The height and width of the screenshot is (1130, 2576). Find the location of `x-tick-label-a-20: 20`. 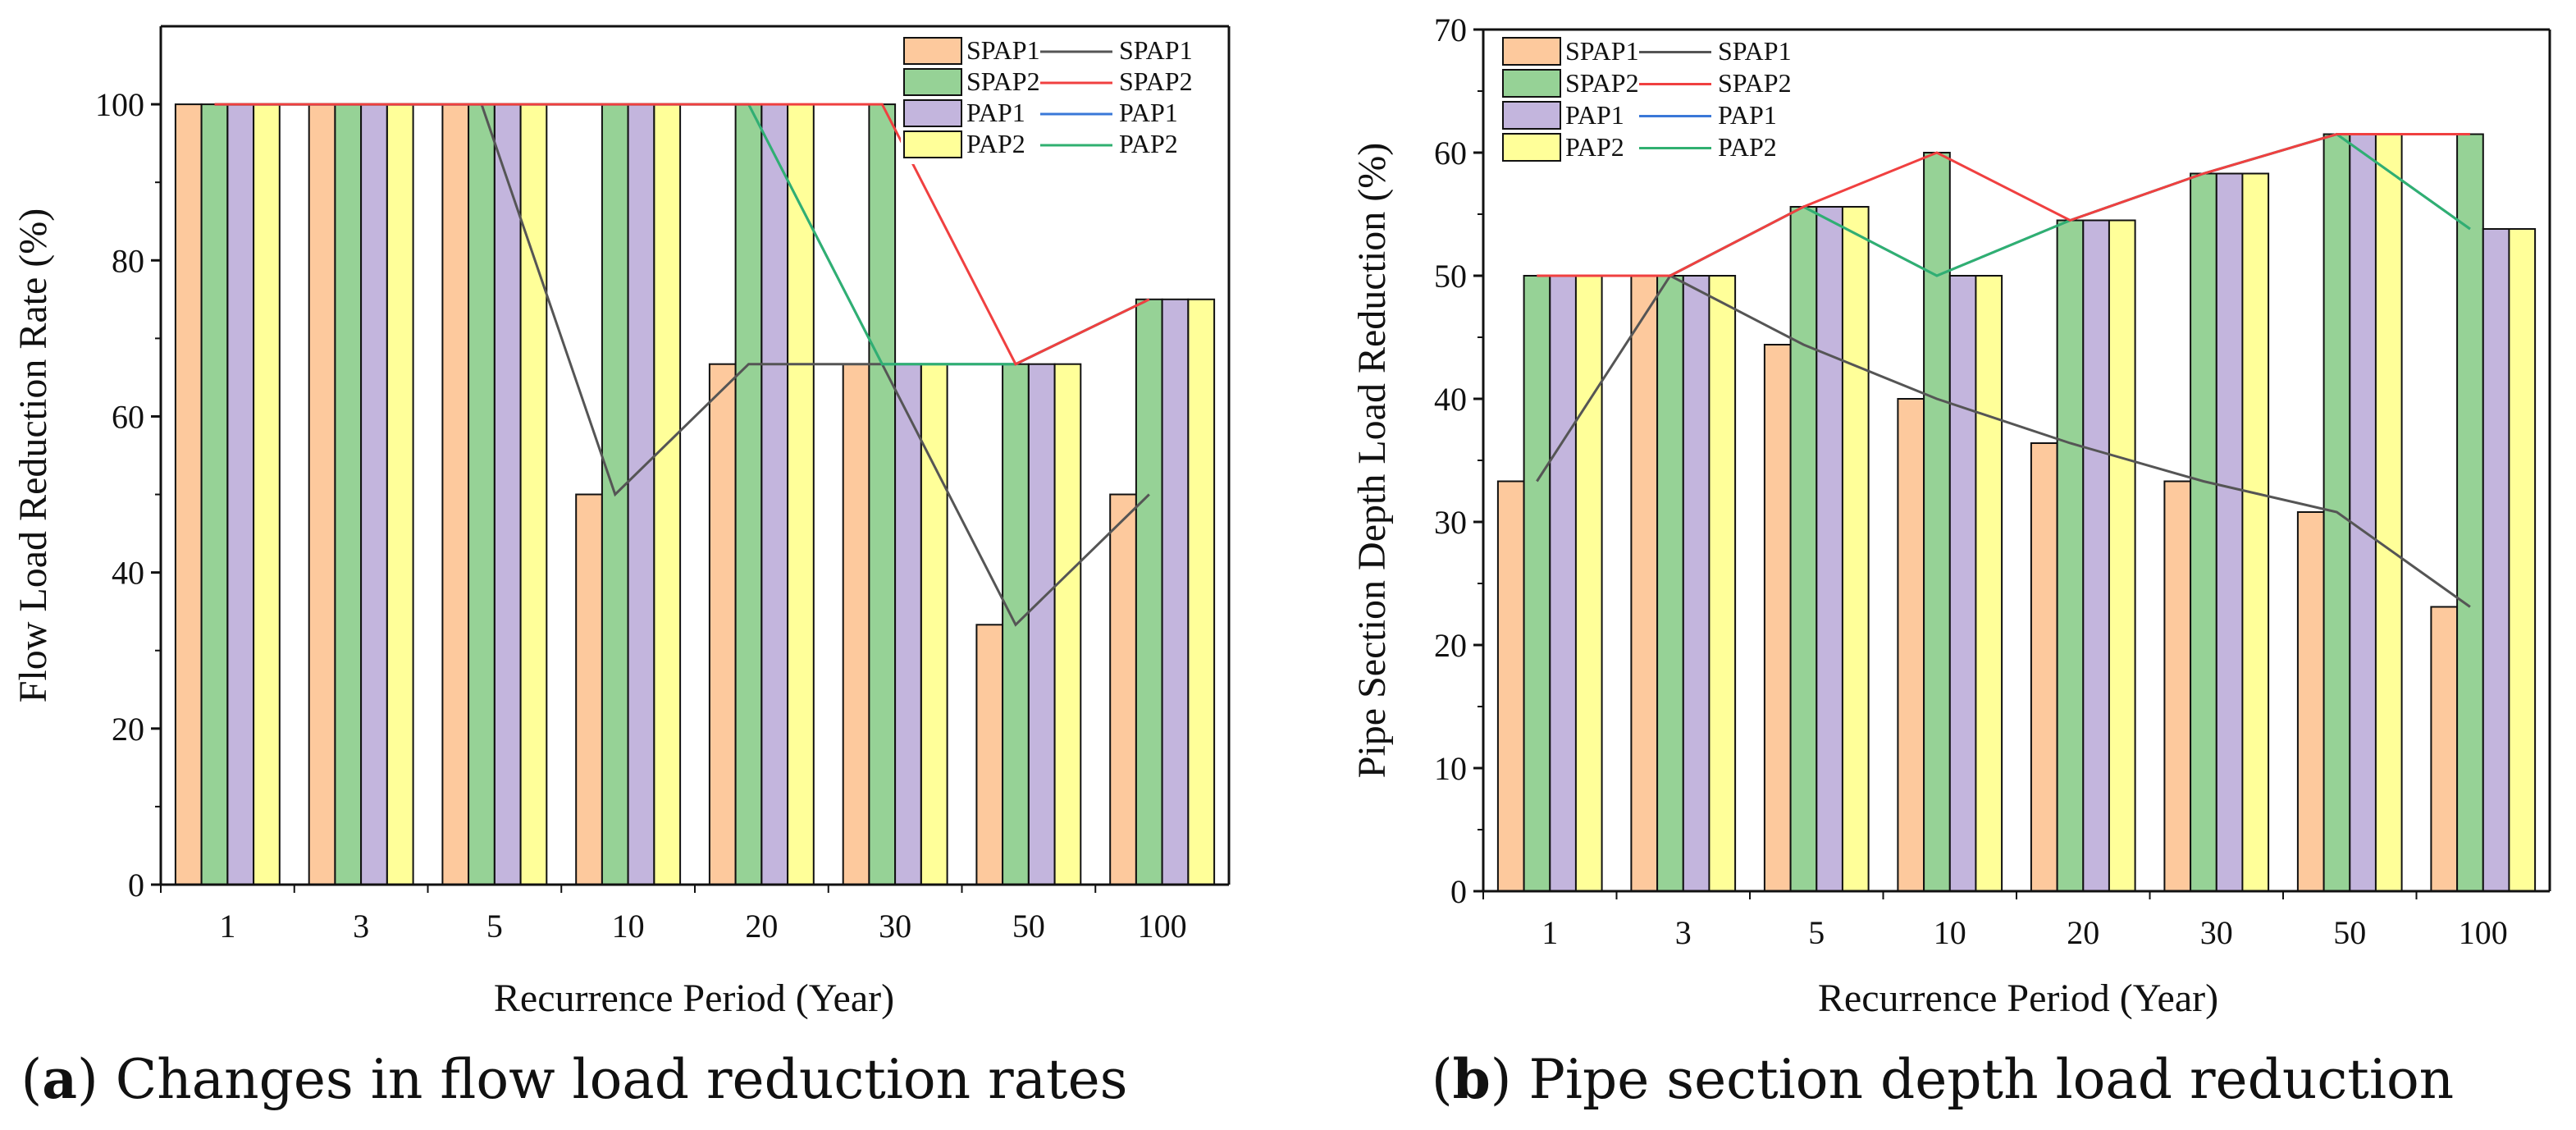

x-tick-label-a-20: 20 is located at coordinates (762, 926).